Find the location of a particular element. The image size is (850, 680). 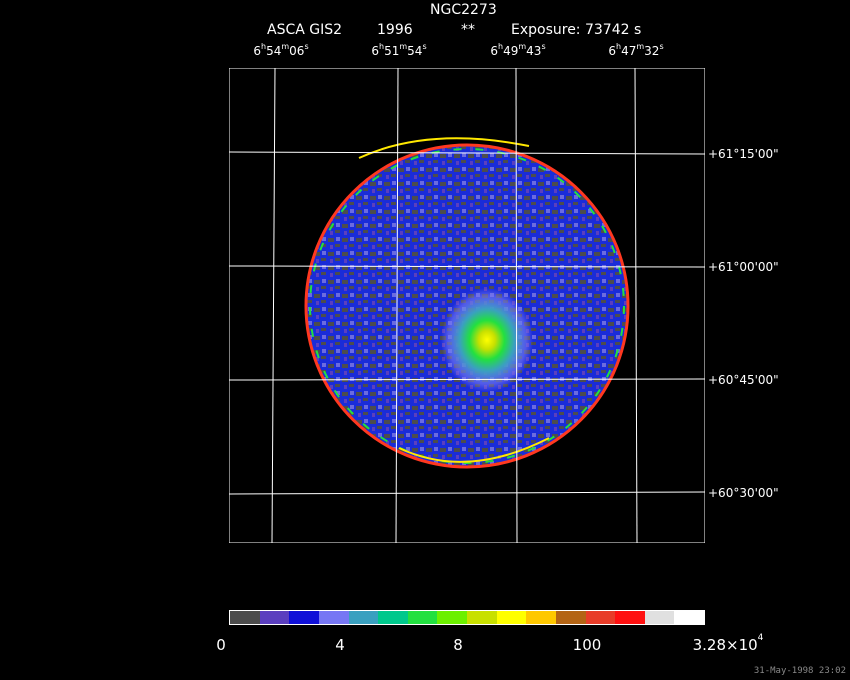

colorbar-label: 0 is located at coordinates (221, 645).